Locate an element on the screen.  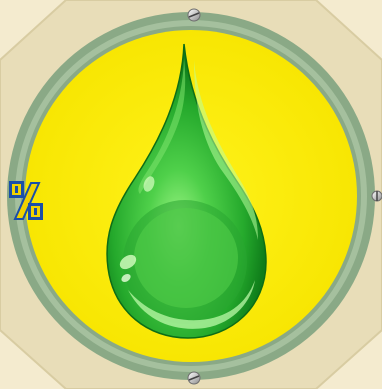
percent-indicator is located at coordinates (26, 201).